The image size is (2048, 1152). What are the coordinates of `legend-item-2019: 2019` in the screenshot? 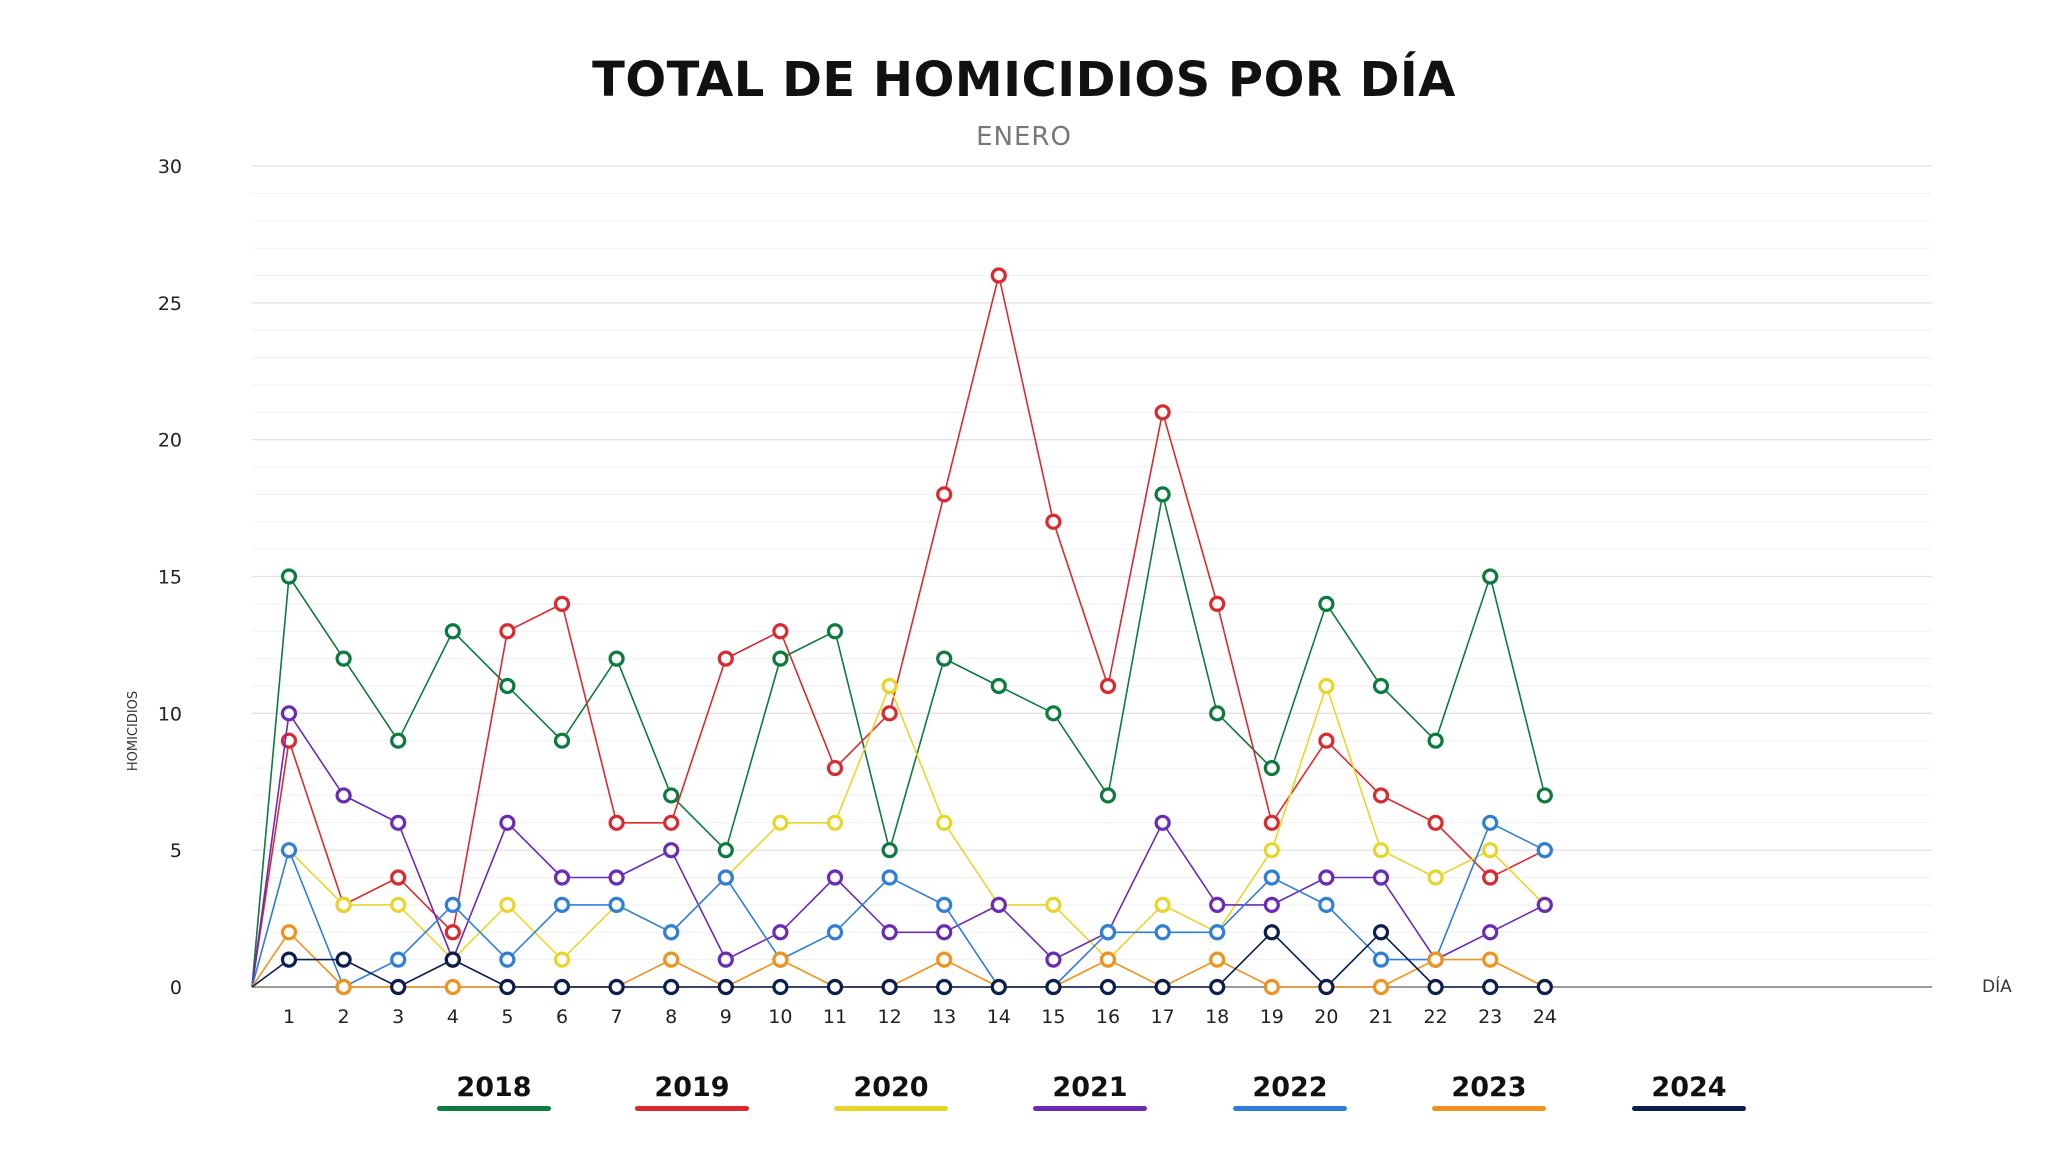 It's located at (692, 1091).